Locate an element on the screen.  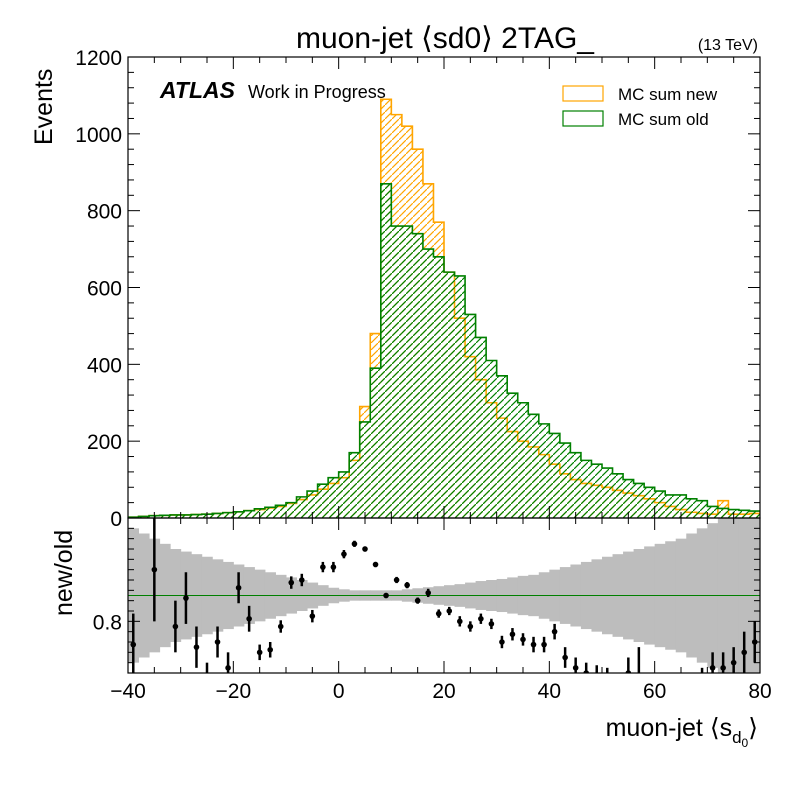
y-tick-label: 600 is located at coordinates (104, 289).